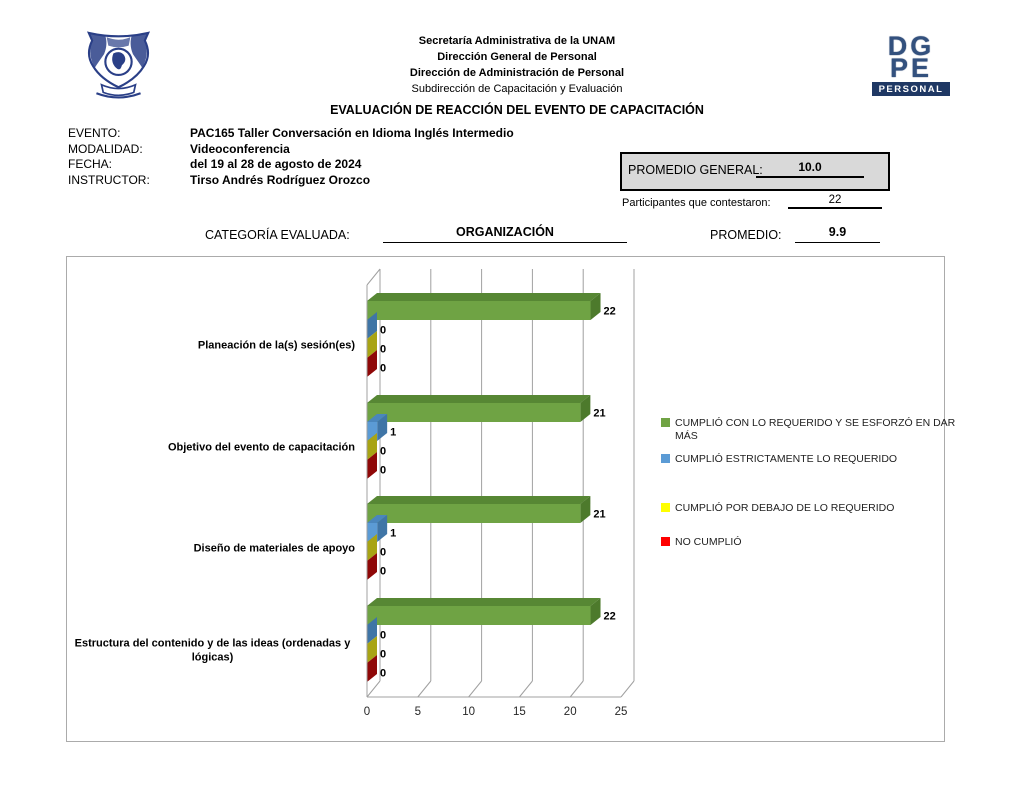  I want to click on svg-text: 5, so click(418, 712).